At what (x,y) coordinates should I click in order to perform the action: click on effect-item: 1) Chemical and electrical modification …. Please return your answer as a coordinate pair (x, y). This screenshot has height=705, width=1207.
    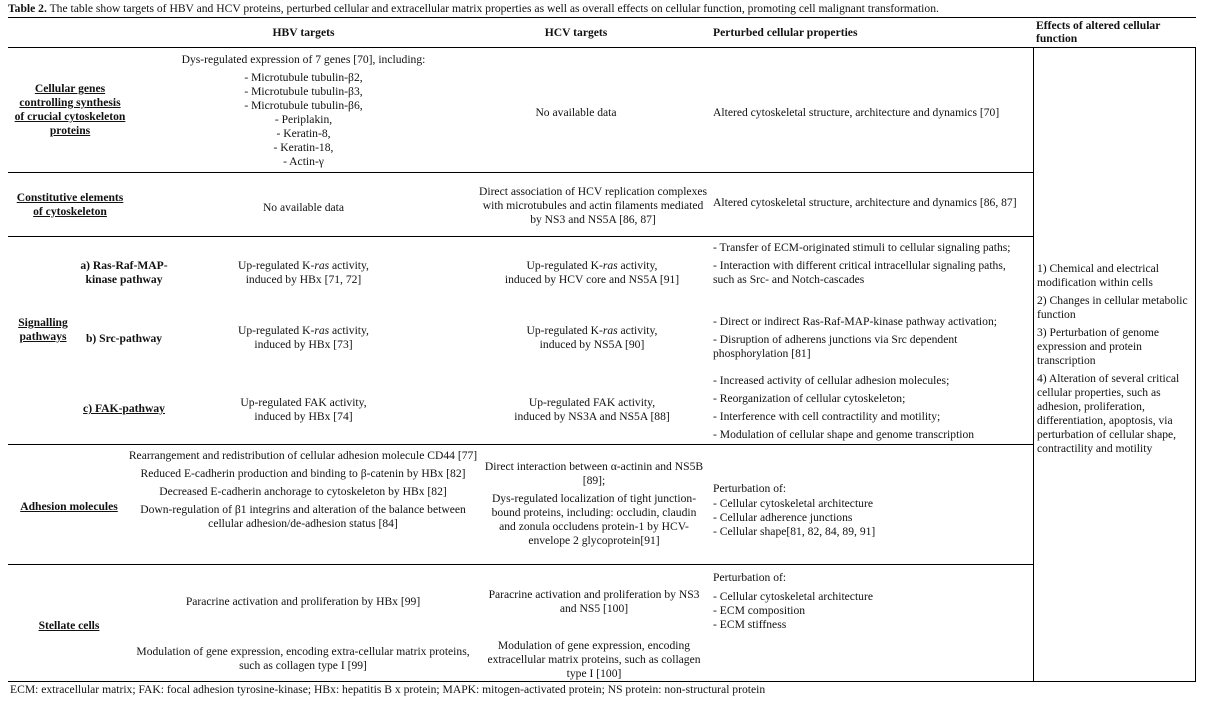
    Looking at the image, I should click on (1098, 275).